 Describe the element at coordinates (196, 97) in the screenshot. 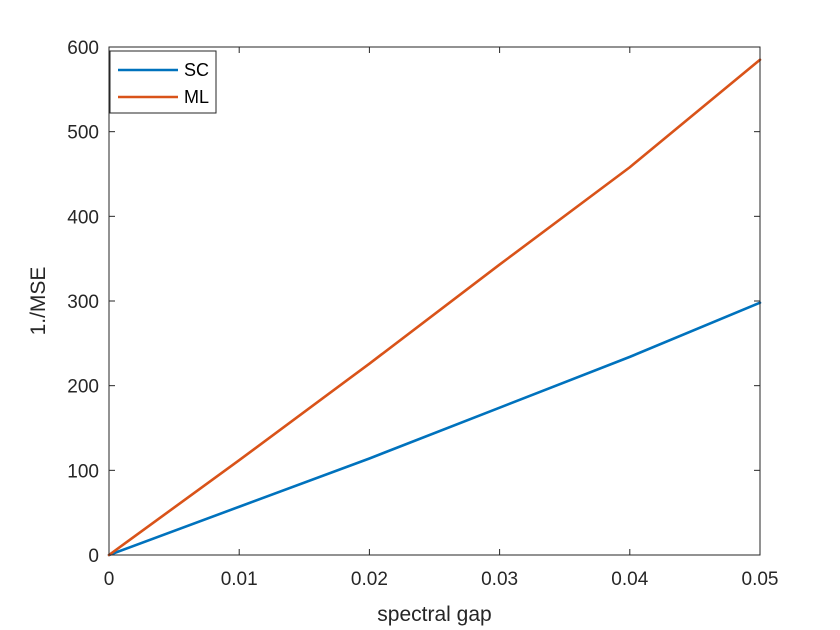

I see `legend-label-ml: ML` at that location.